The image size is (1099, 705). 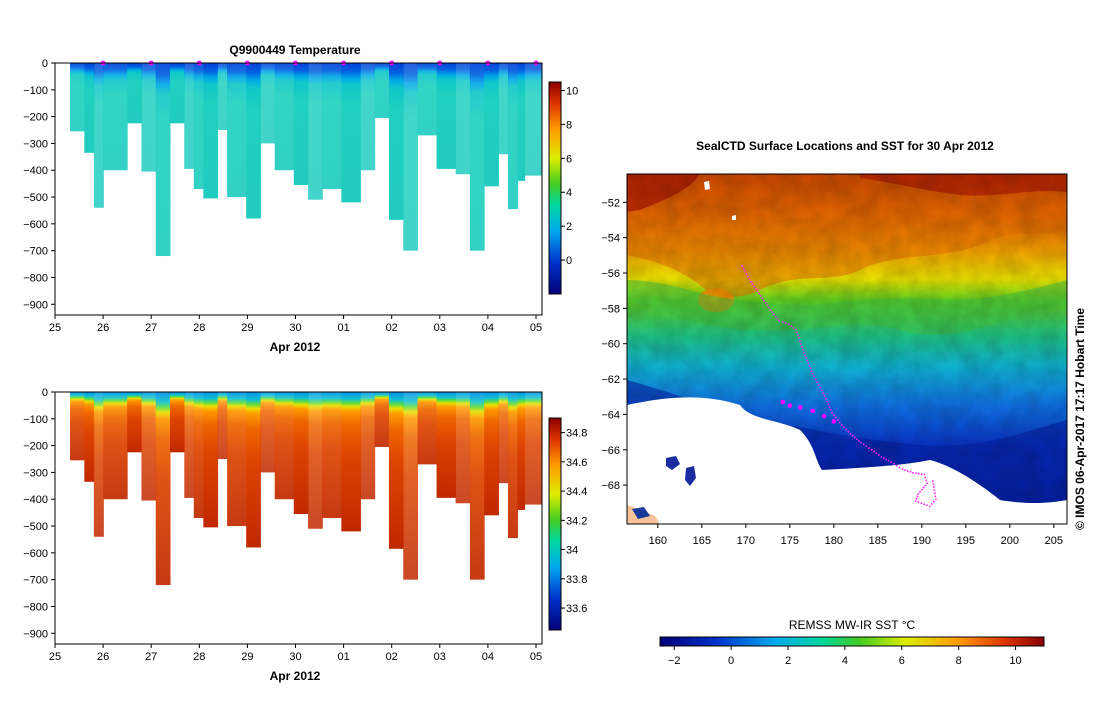 I want to click on y-tick-label: −100, so click(x=35, y=91).